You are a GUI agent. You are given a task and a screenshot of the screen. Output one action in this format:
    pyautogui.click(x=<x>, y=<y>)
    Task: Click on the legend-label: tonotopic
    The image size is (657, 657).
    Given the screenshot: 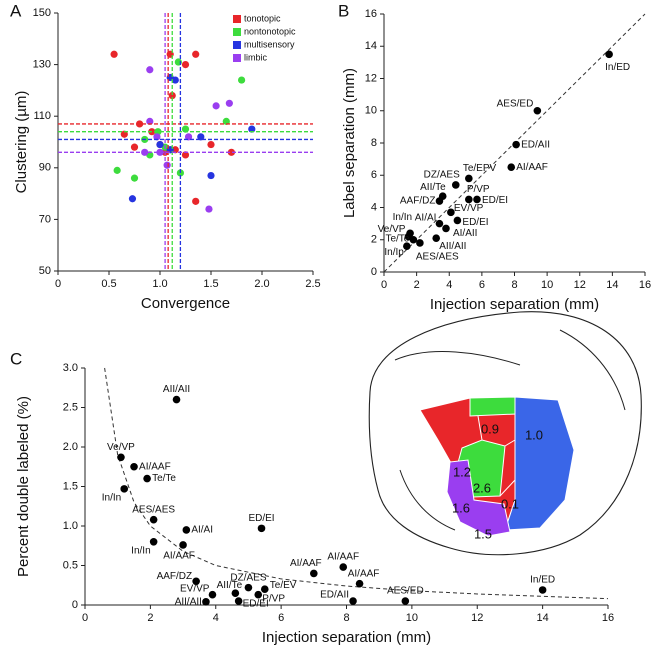 What is the action you would take?
    pyautogui.click(x=262, y=18)
    